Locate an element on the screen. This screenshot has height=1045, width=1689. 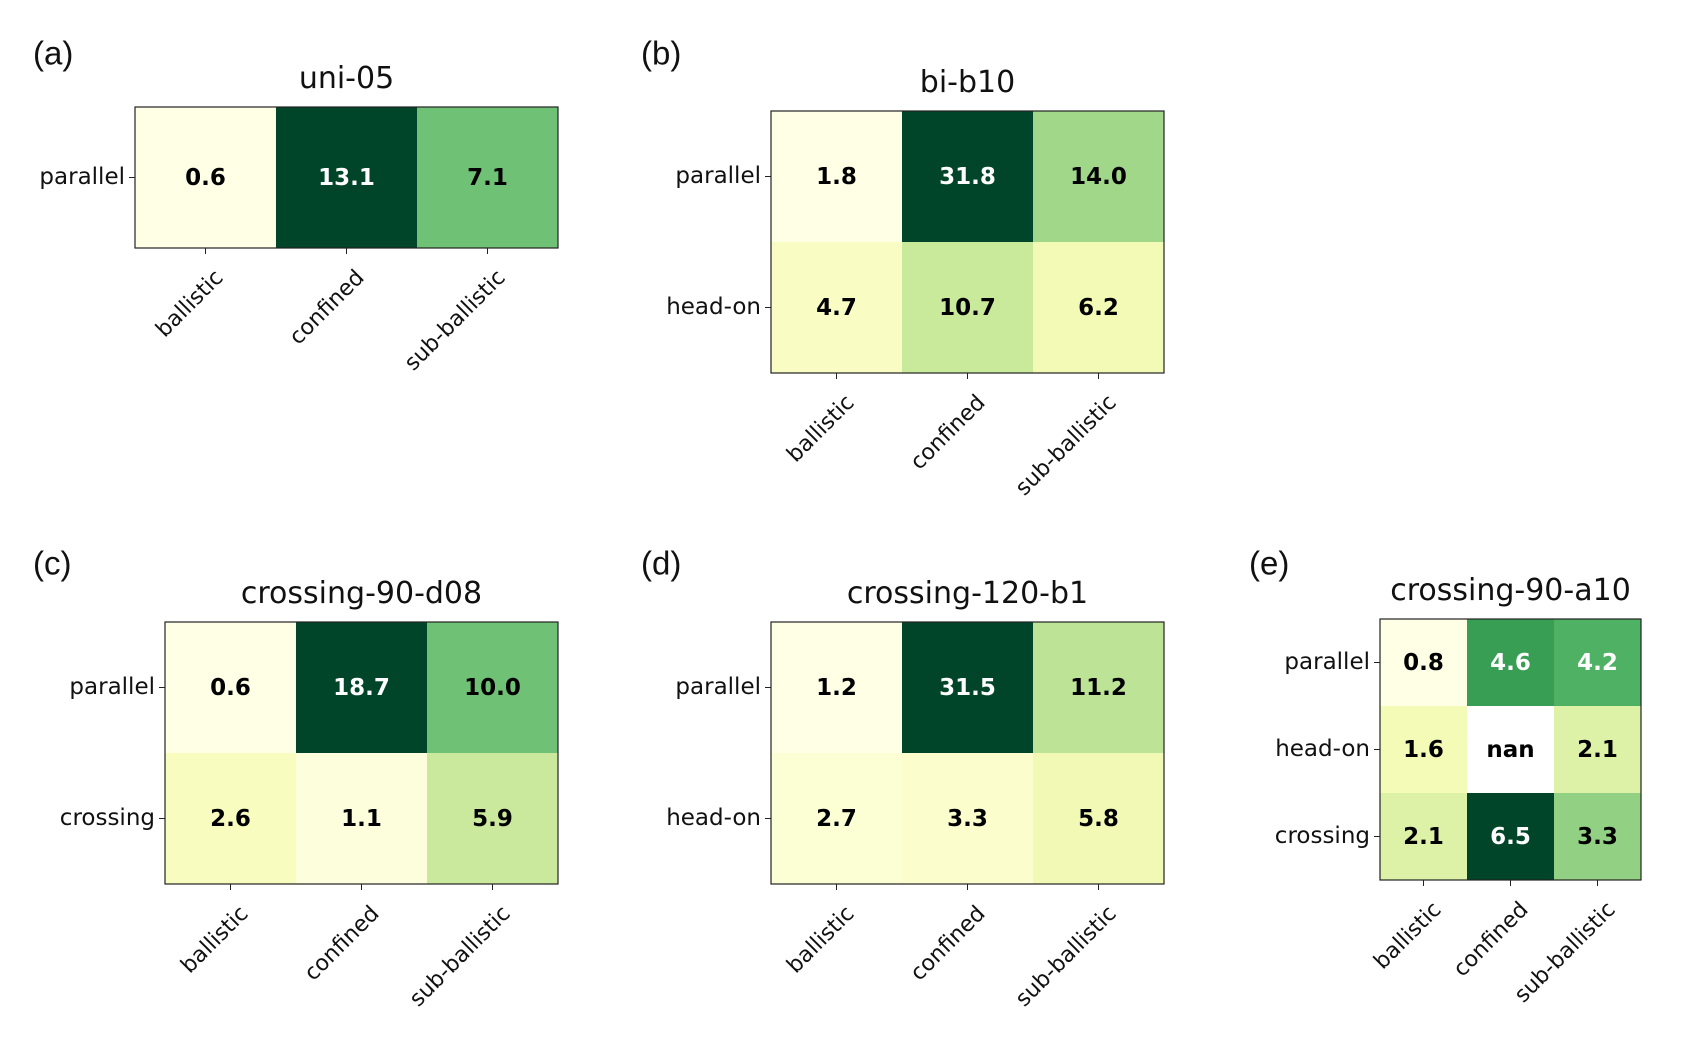
cell-value-label: 14.0 is located at coordinates (1098, 177).